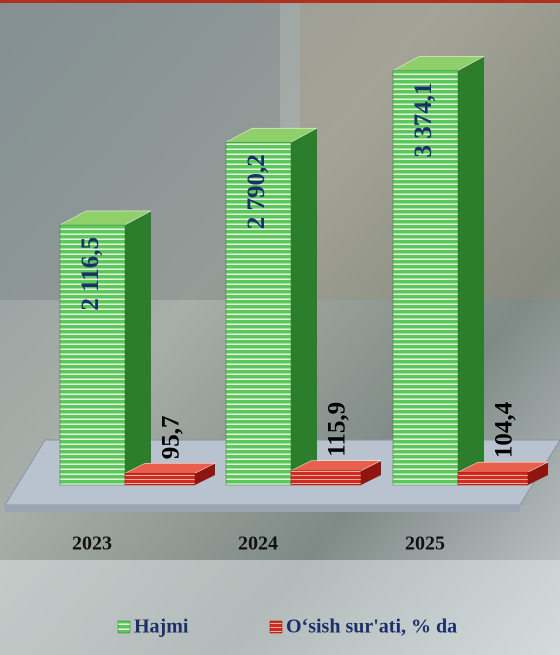 The height and width of the screenshot is (655, 560). Describe the element at coordinates (425, 544) in the screenshot. I see `x-tick-label: 2025` at that location.